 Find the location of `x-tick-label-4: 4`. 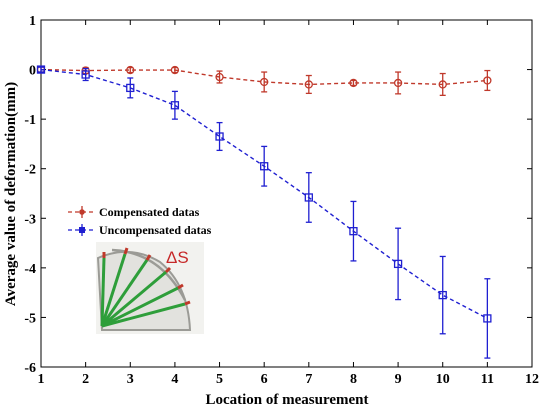

x-tick-label-4: 4 is located at coordinates (174, 379).